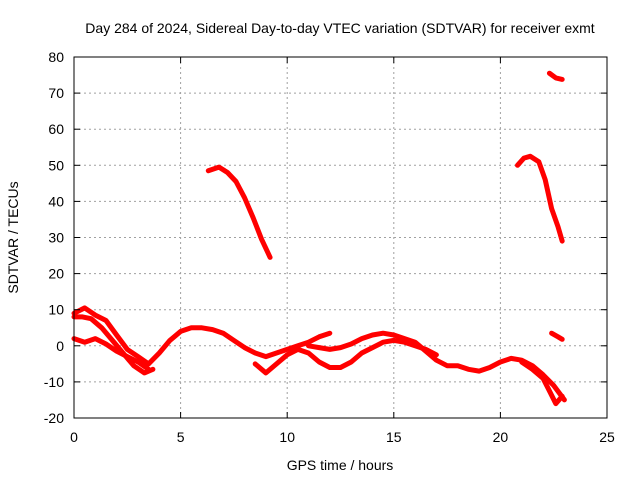  Describe the element at coordinates (501, 437) in the screenshot. I see `x-tick-label: 20` at that location.